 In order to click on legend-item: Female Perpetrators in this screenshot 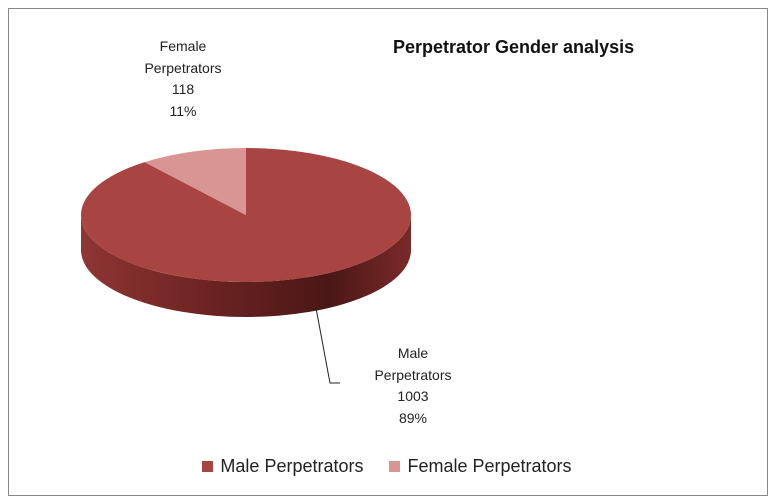, I will do `click(480, 466)`.